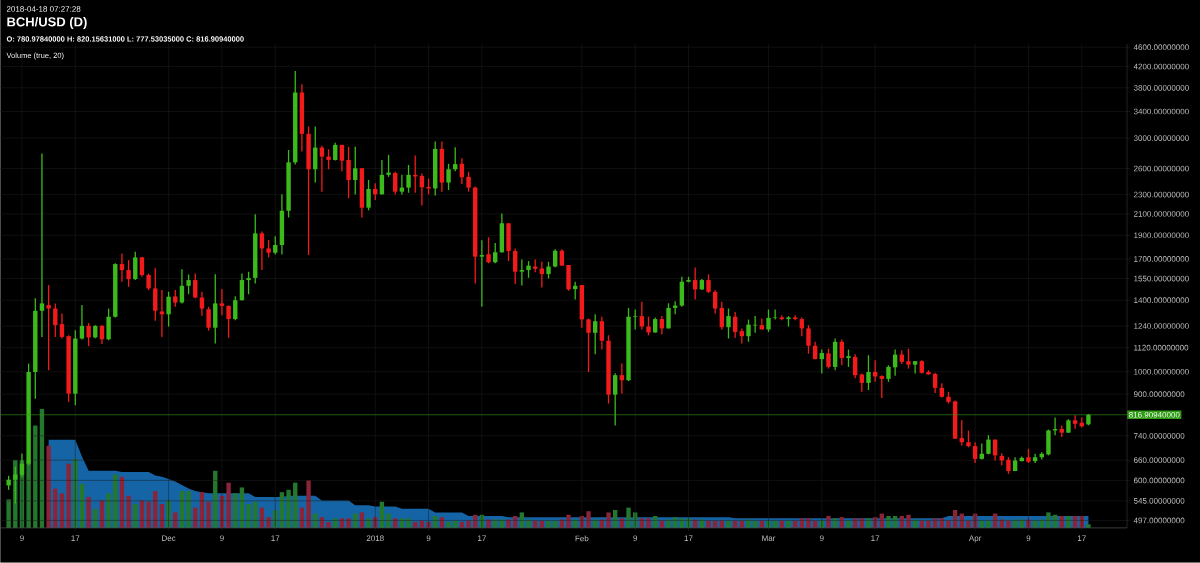 Image resolution: width=1200 pixels, height=563 pixels. Describe the element at coordinates (769, 538) in the screenshot. I see `x-tick-label: Mar` at that location.